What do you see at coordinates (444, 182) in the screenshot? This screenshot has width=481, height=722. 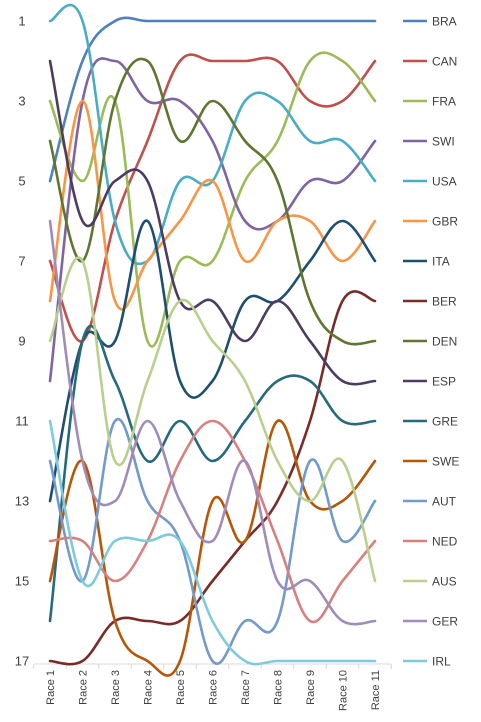 I see `legend-label-usa: USA` at bounding box center [444, 182].